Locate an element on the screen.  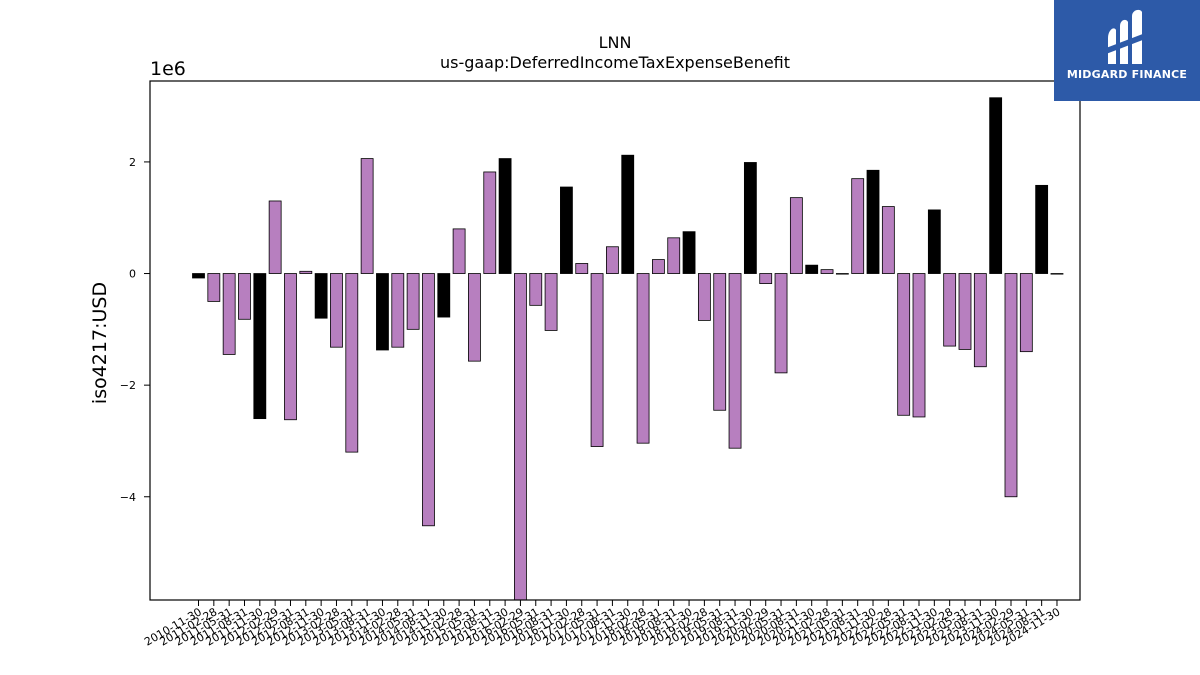
midgard-logo-icon is located at coordinates (1127, 37).